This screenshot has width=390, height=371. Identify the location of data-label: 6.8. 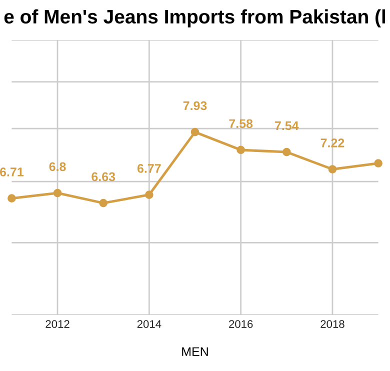
(57, 167).